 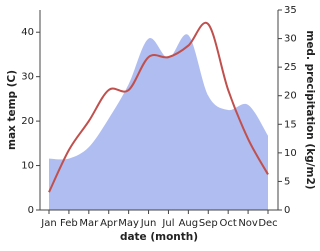 I want to click on y2-tick-label: 10, so click(x=290, y=153).